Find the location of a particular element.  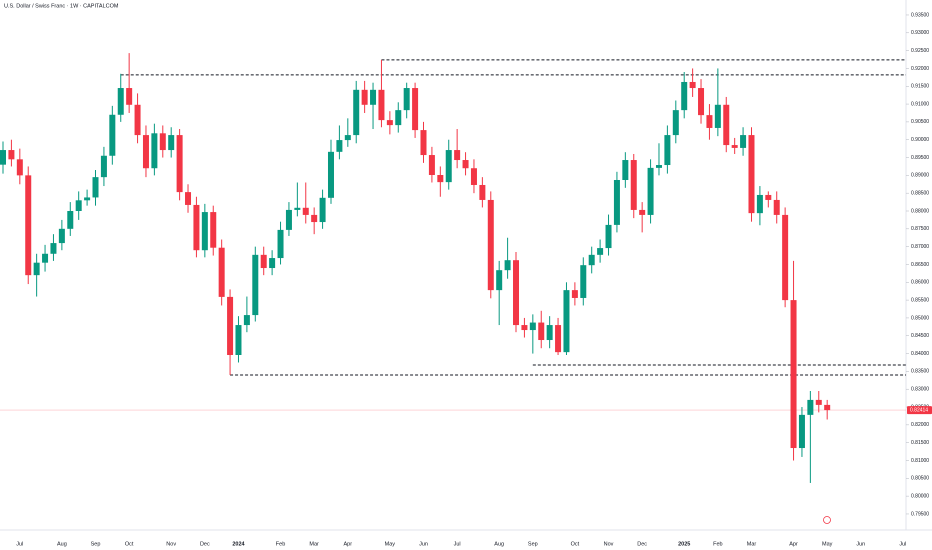

y-tick-label: 0.89500 is located at coordinates (920, 158).